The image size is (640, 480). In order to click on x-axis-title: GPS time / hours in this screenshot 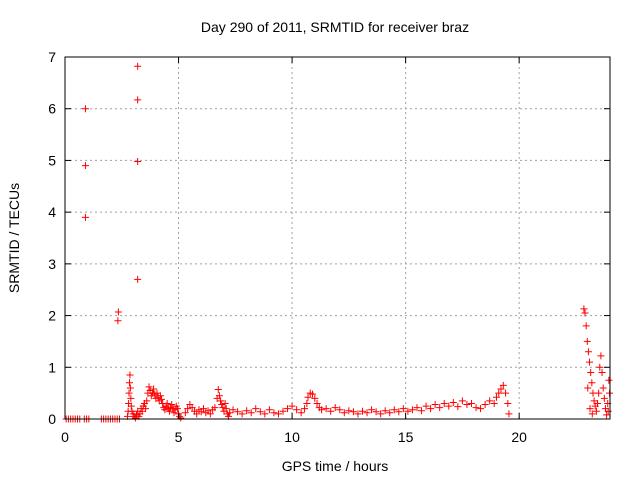, I will do `click(335, 466)`.